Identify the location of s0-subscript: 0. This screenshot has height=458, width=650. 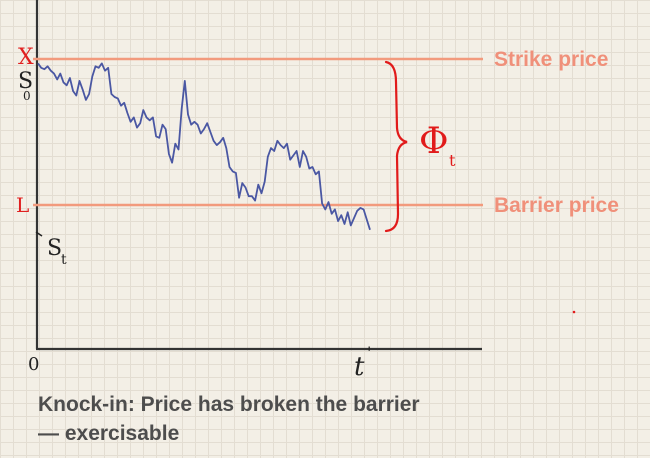
(27, 96).